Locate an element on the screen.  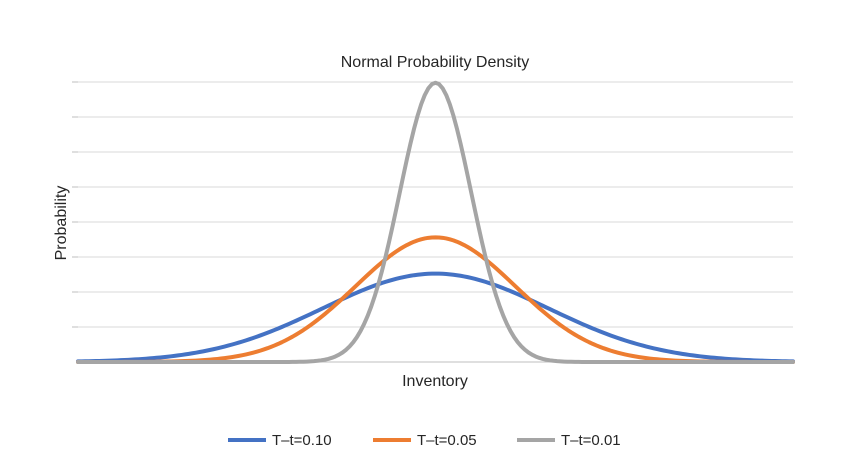
x-axis-label: Inventory is located at coordinates (435, 381).